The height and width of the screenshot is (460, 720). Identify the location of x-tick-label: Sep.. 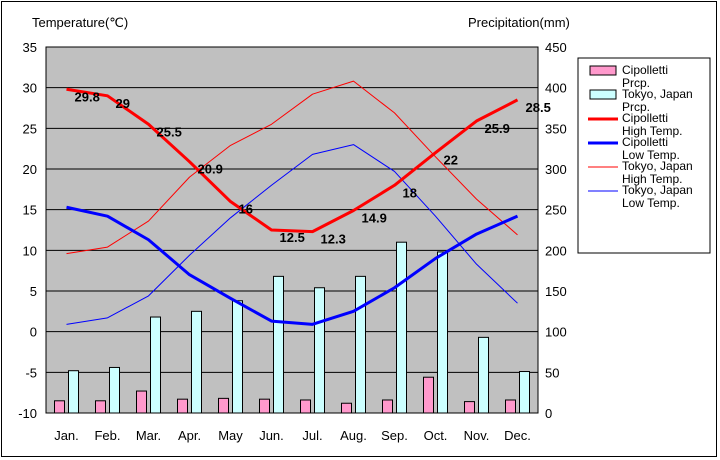
(394, 435).